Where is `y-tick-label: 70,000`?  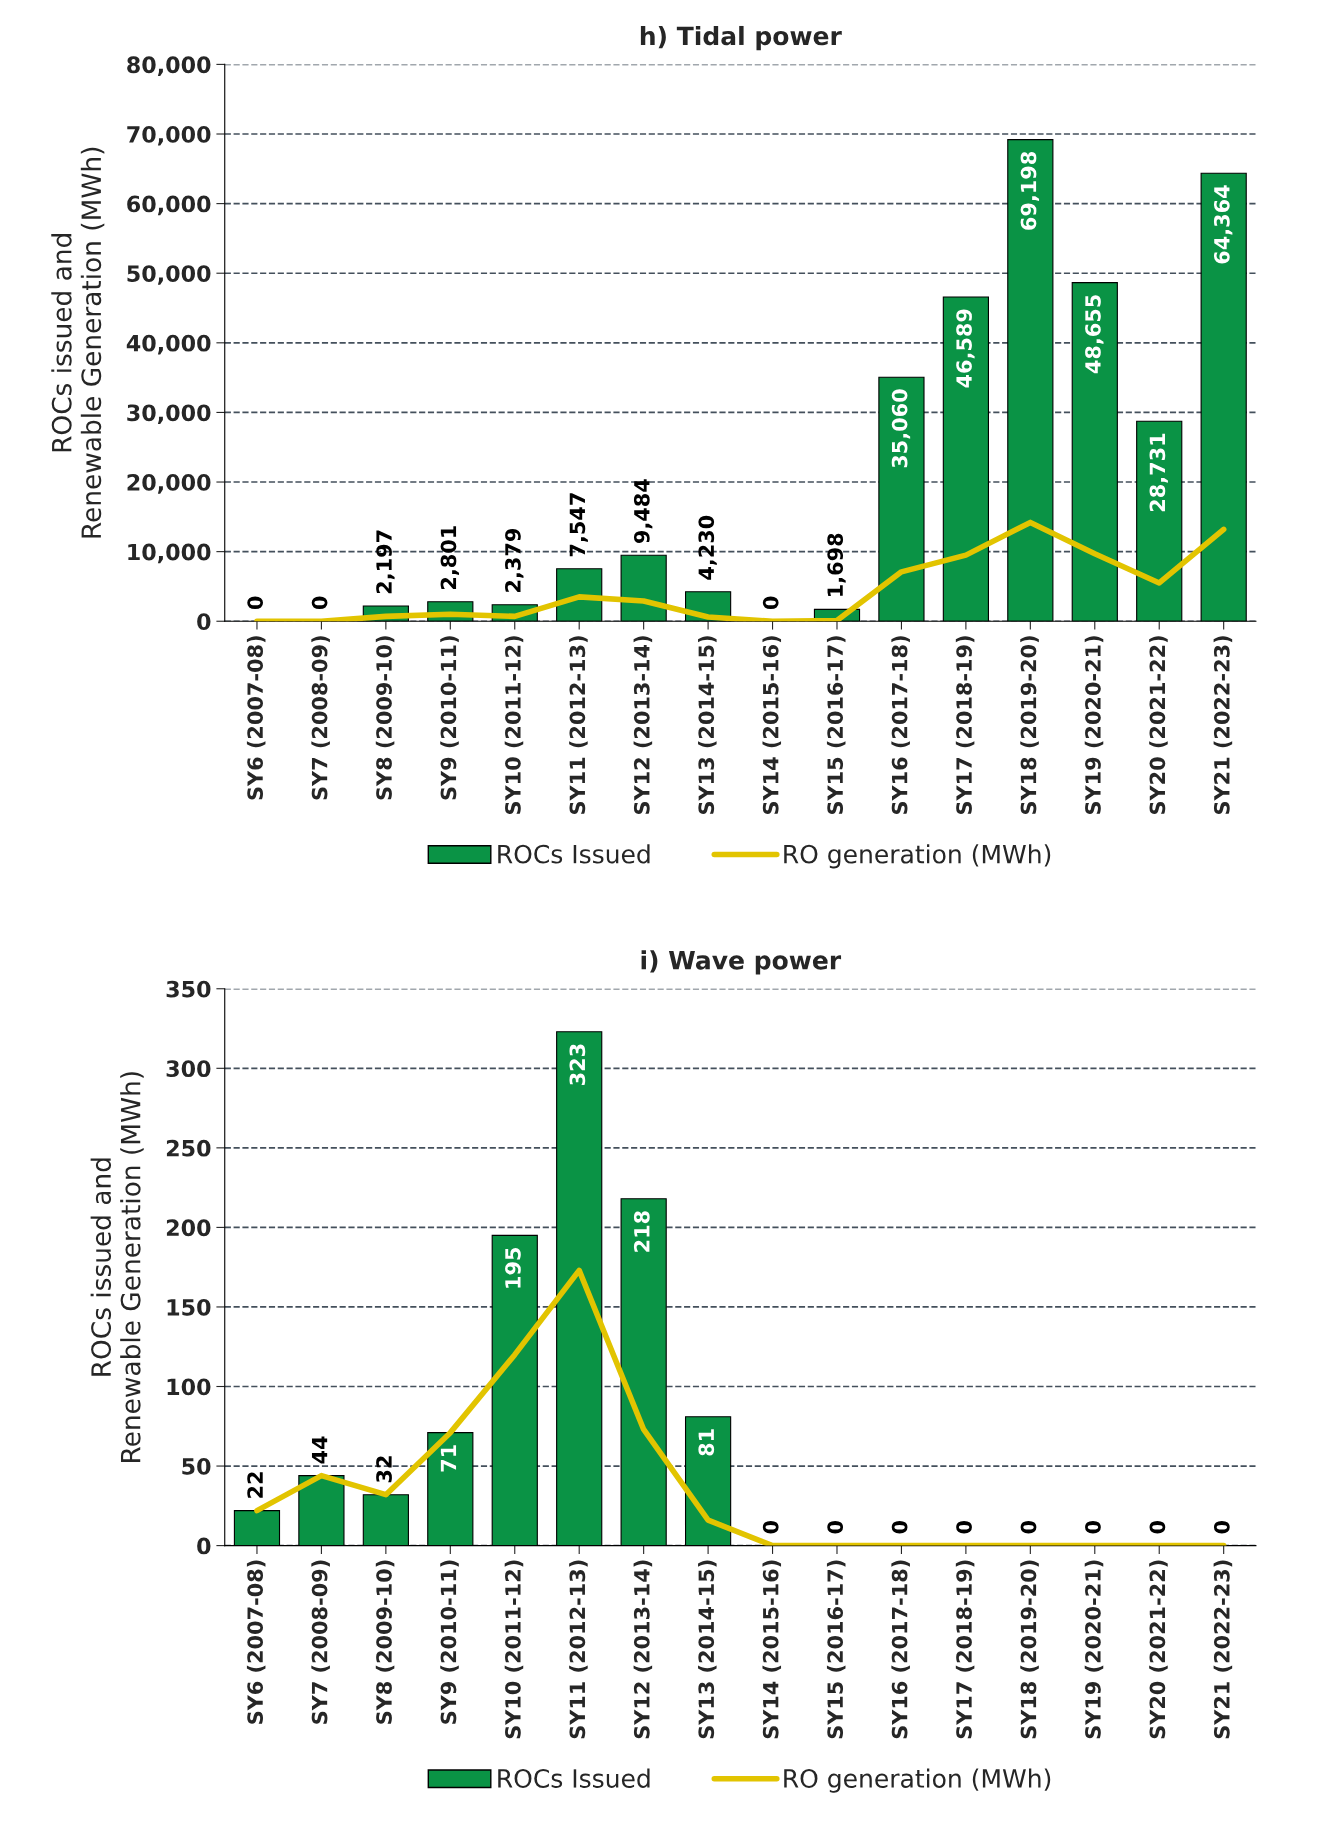
y-tick-label: 70,000 is located at coordinates (169, 135).